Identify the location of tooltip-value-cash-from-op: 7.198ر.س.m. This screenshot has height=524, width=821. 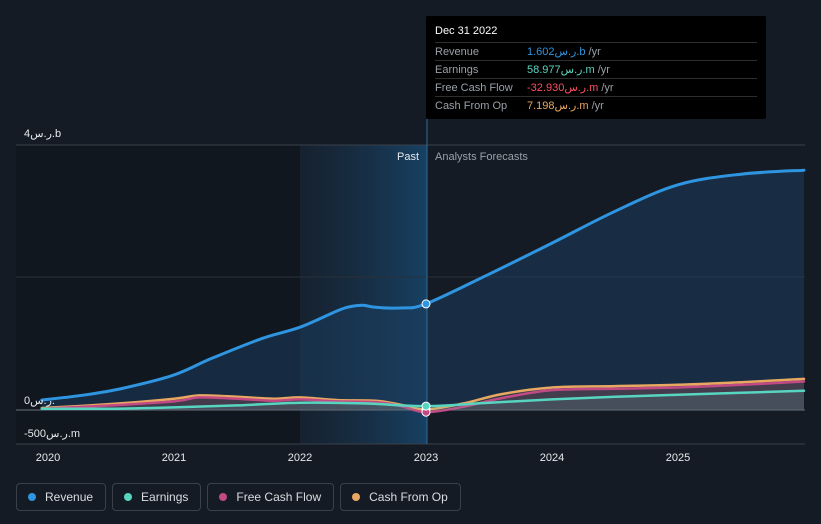
(558, 106).